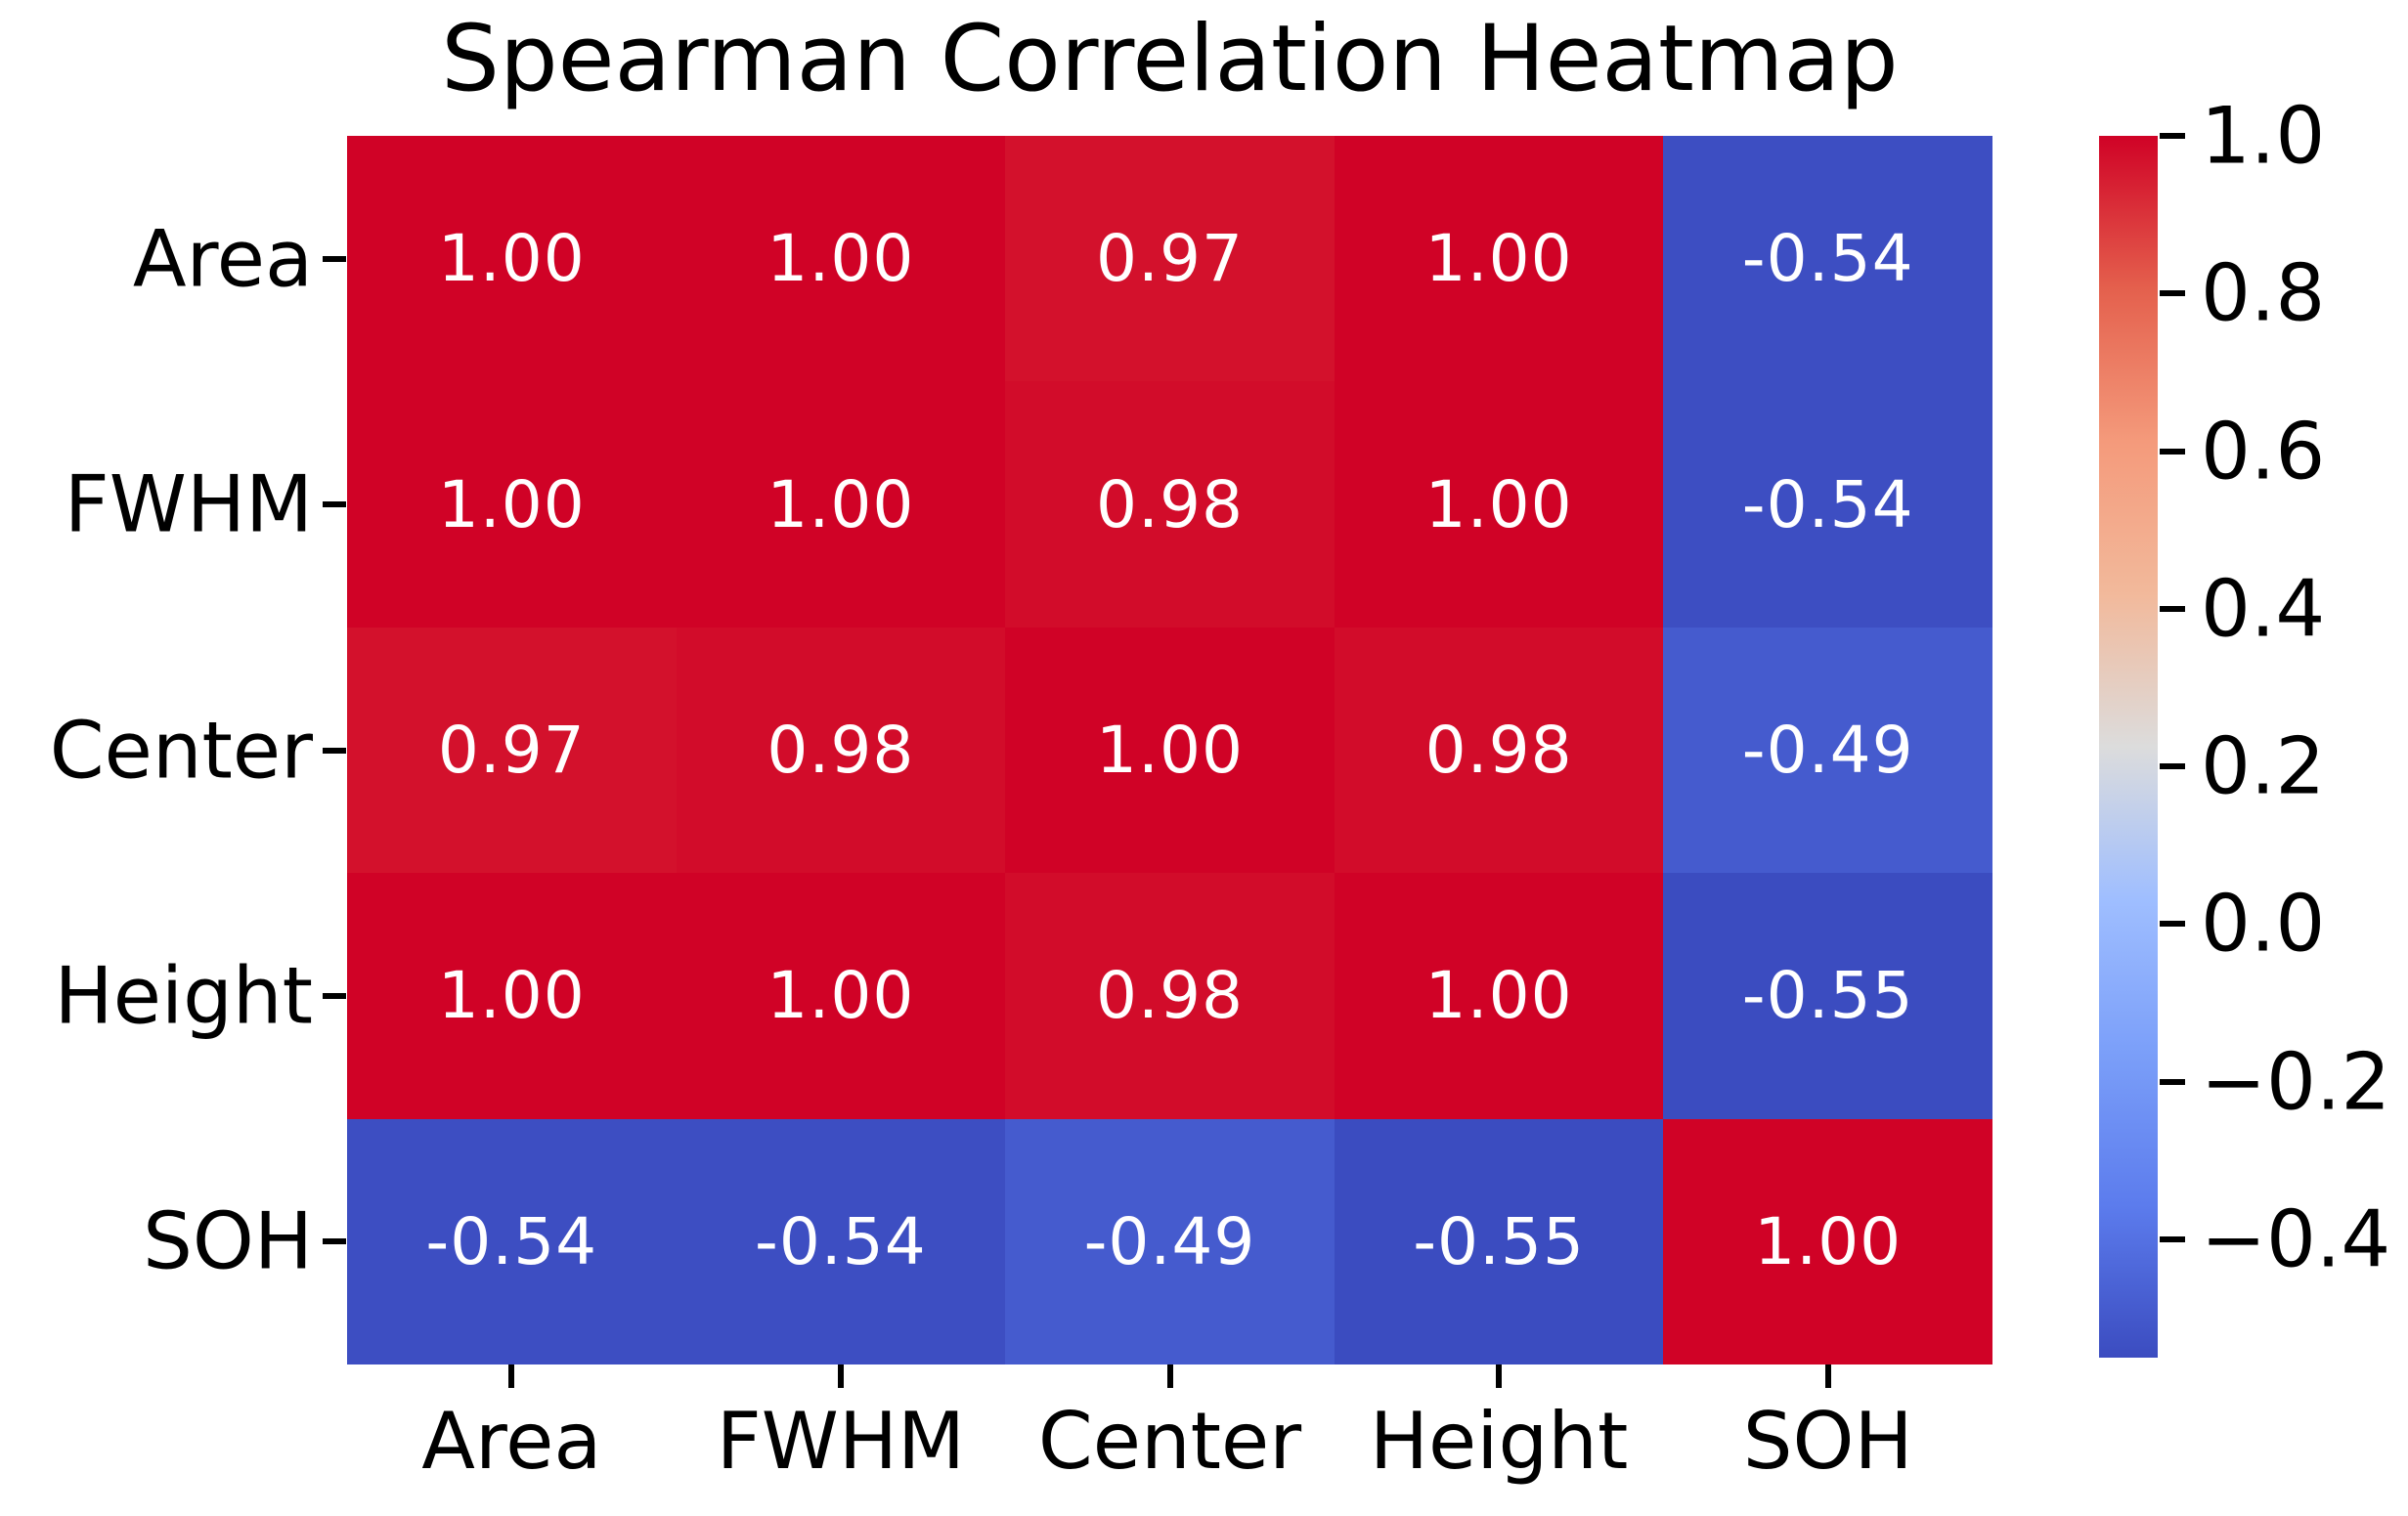 The height and width of the screenshot is (1516, 2408). I want to click on y-axis-ticks, so click(335, 750).